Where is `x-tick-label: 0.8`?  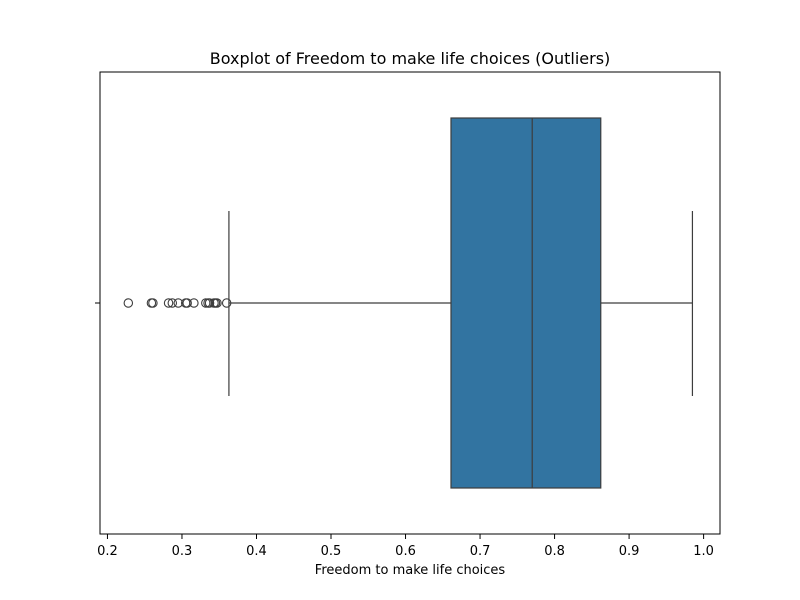 x-tick-label: 0.8 is located at coordinates (554, 551).